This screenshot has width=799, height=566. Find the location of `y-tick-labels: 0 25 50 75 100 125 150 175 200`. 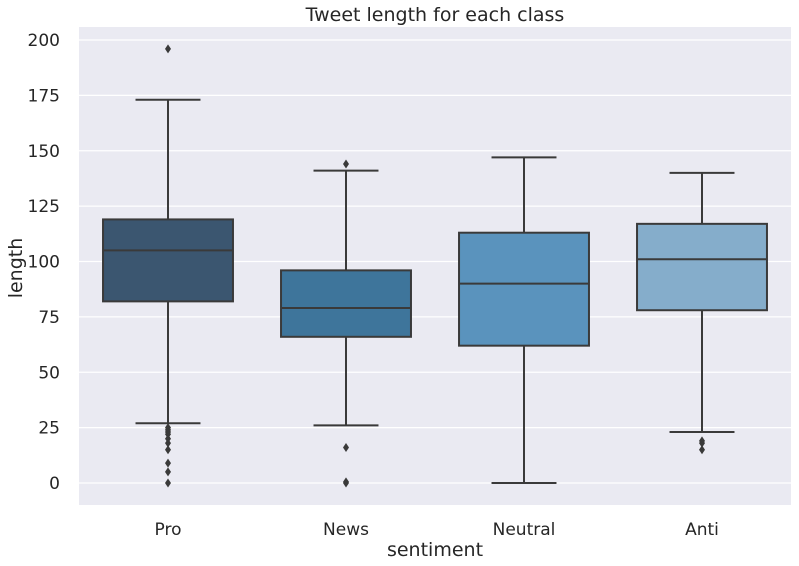

y-tick-labels: 0 25 50 75 100 125 150 175 200 is located at coordinates (44, 262).